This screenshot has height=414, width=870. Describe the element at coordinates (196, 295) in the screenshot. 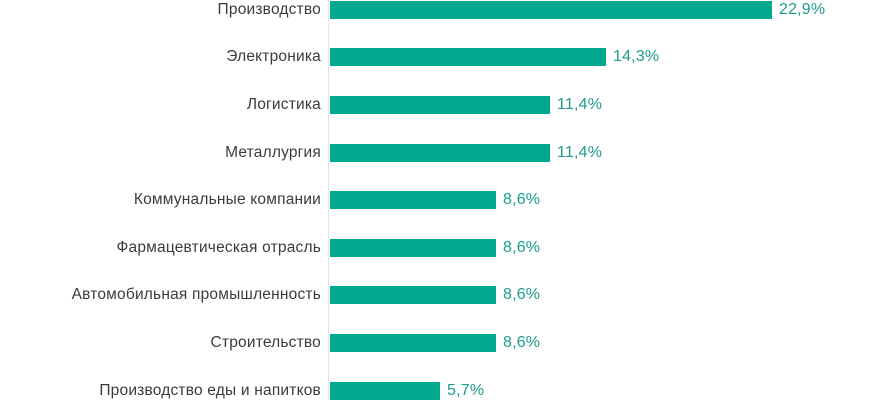

I see `category-label: Автомобильная промышленность` at that location.